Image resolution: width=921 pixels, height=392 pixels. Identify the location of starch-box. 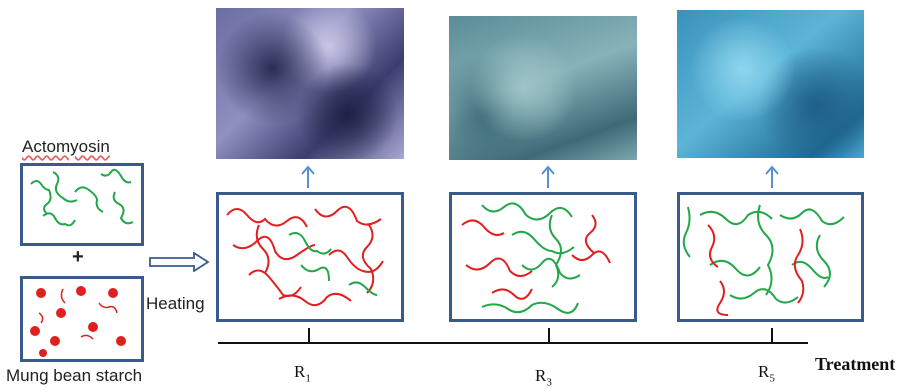
(82, 319).